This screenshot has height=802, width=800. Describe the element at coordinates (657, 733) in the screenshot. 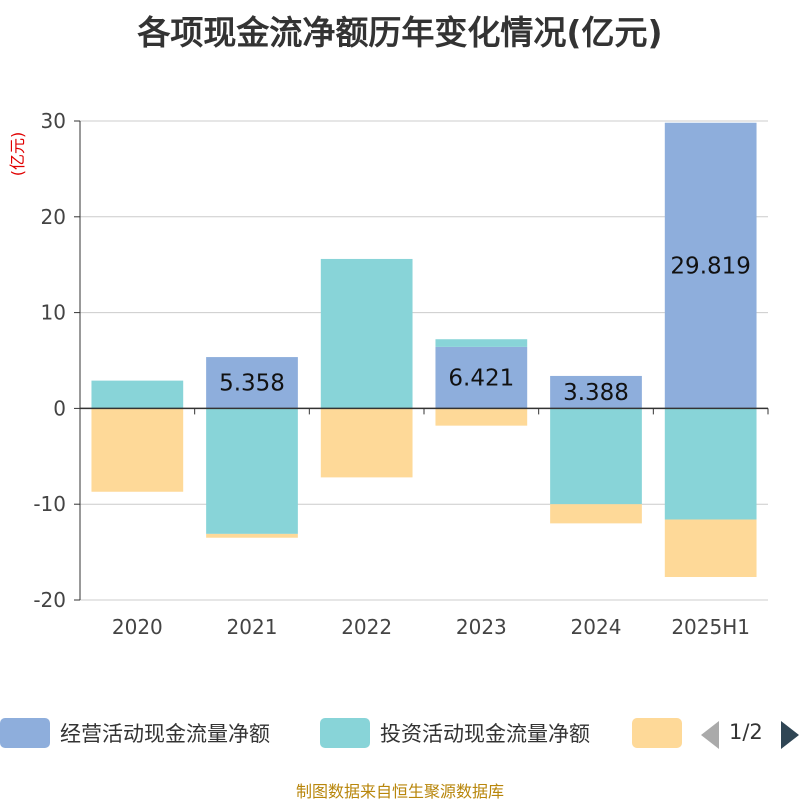

I see `legend-swatch-financing` at that location.